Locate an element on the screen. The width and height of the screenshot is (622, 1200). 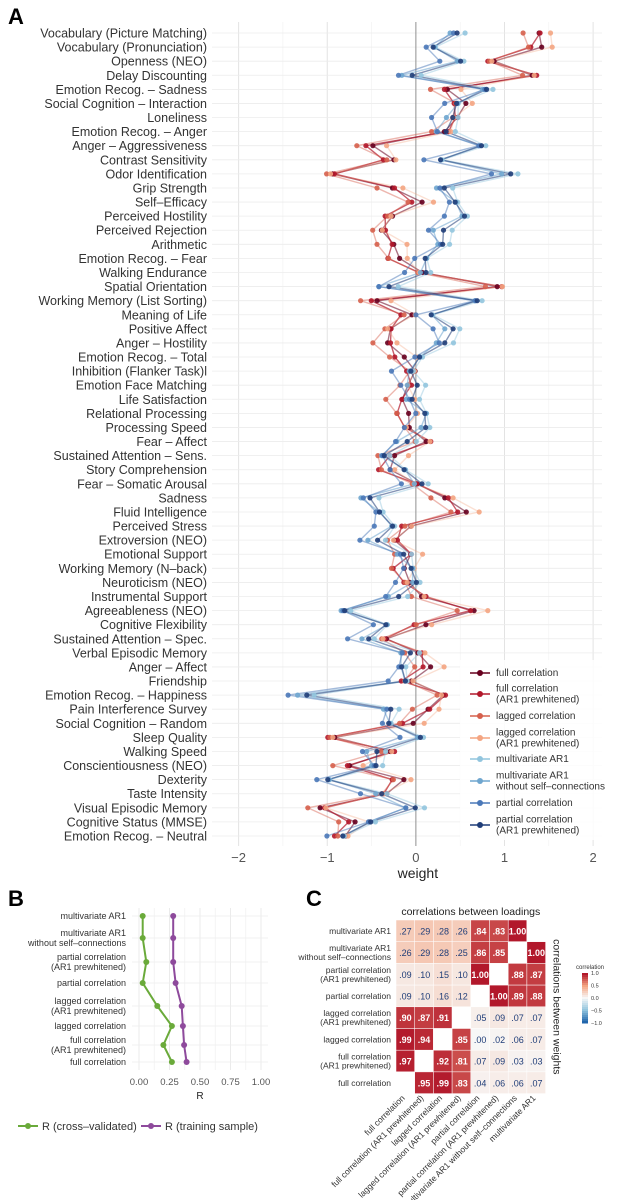
category-label: Arithmetic is located at coordinates (179, 245).